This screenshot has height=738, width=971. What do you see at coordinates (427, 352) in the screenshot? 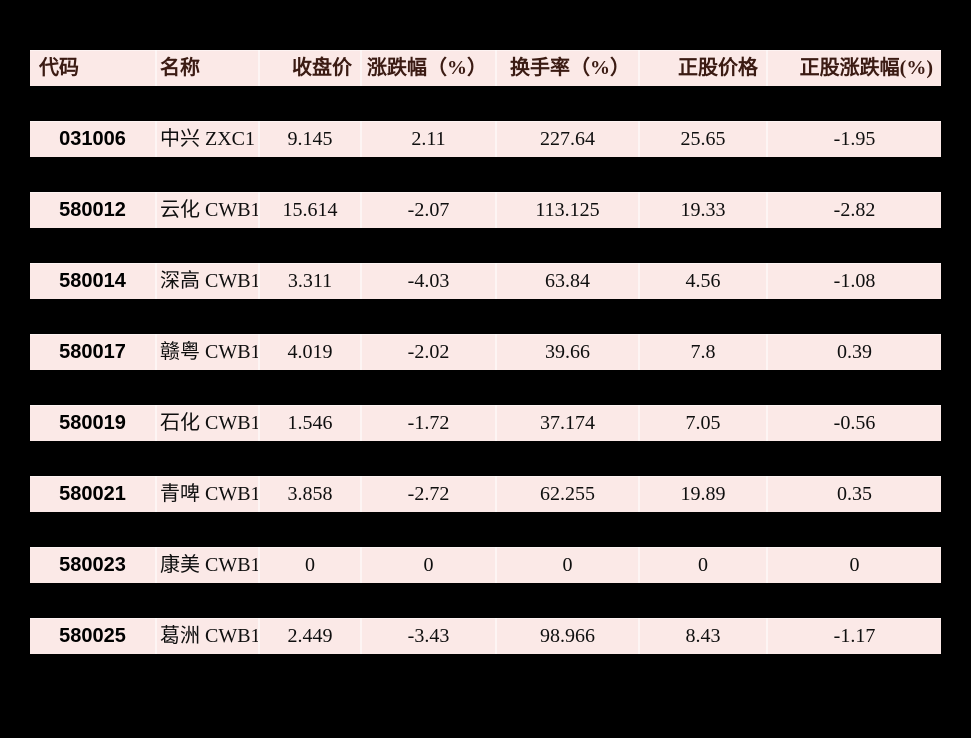
I see `cell-change-pct: -2.02` at bounding box center [427, 352].